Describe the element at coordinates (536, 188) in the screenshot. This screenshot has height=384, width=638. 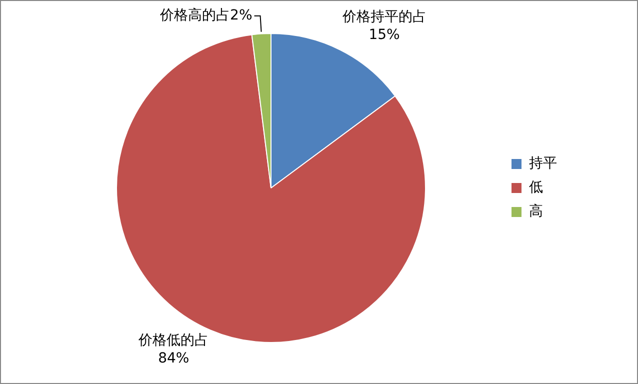
I see `legend-label: 低` at that location.